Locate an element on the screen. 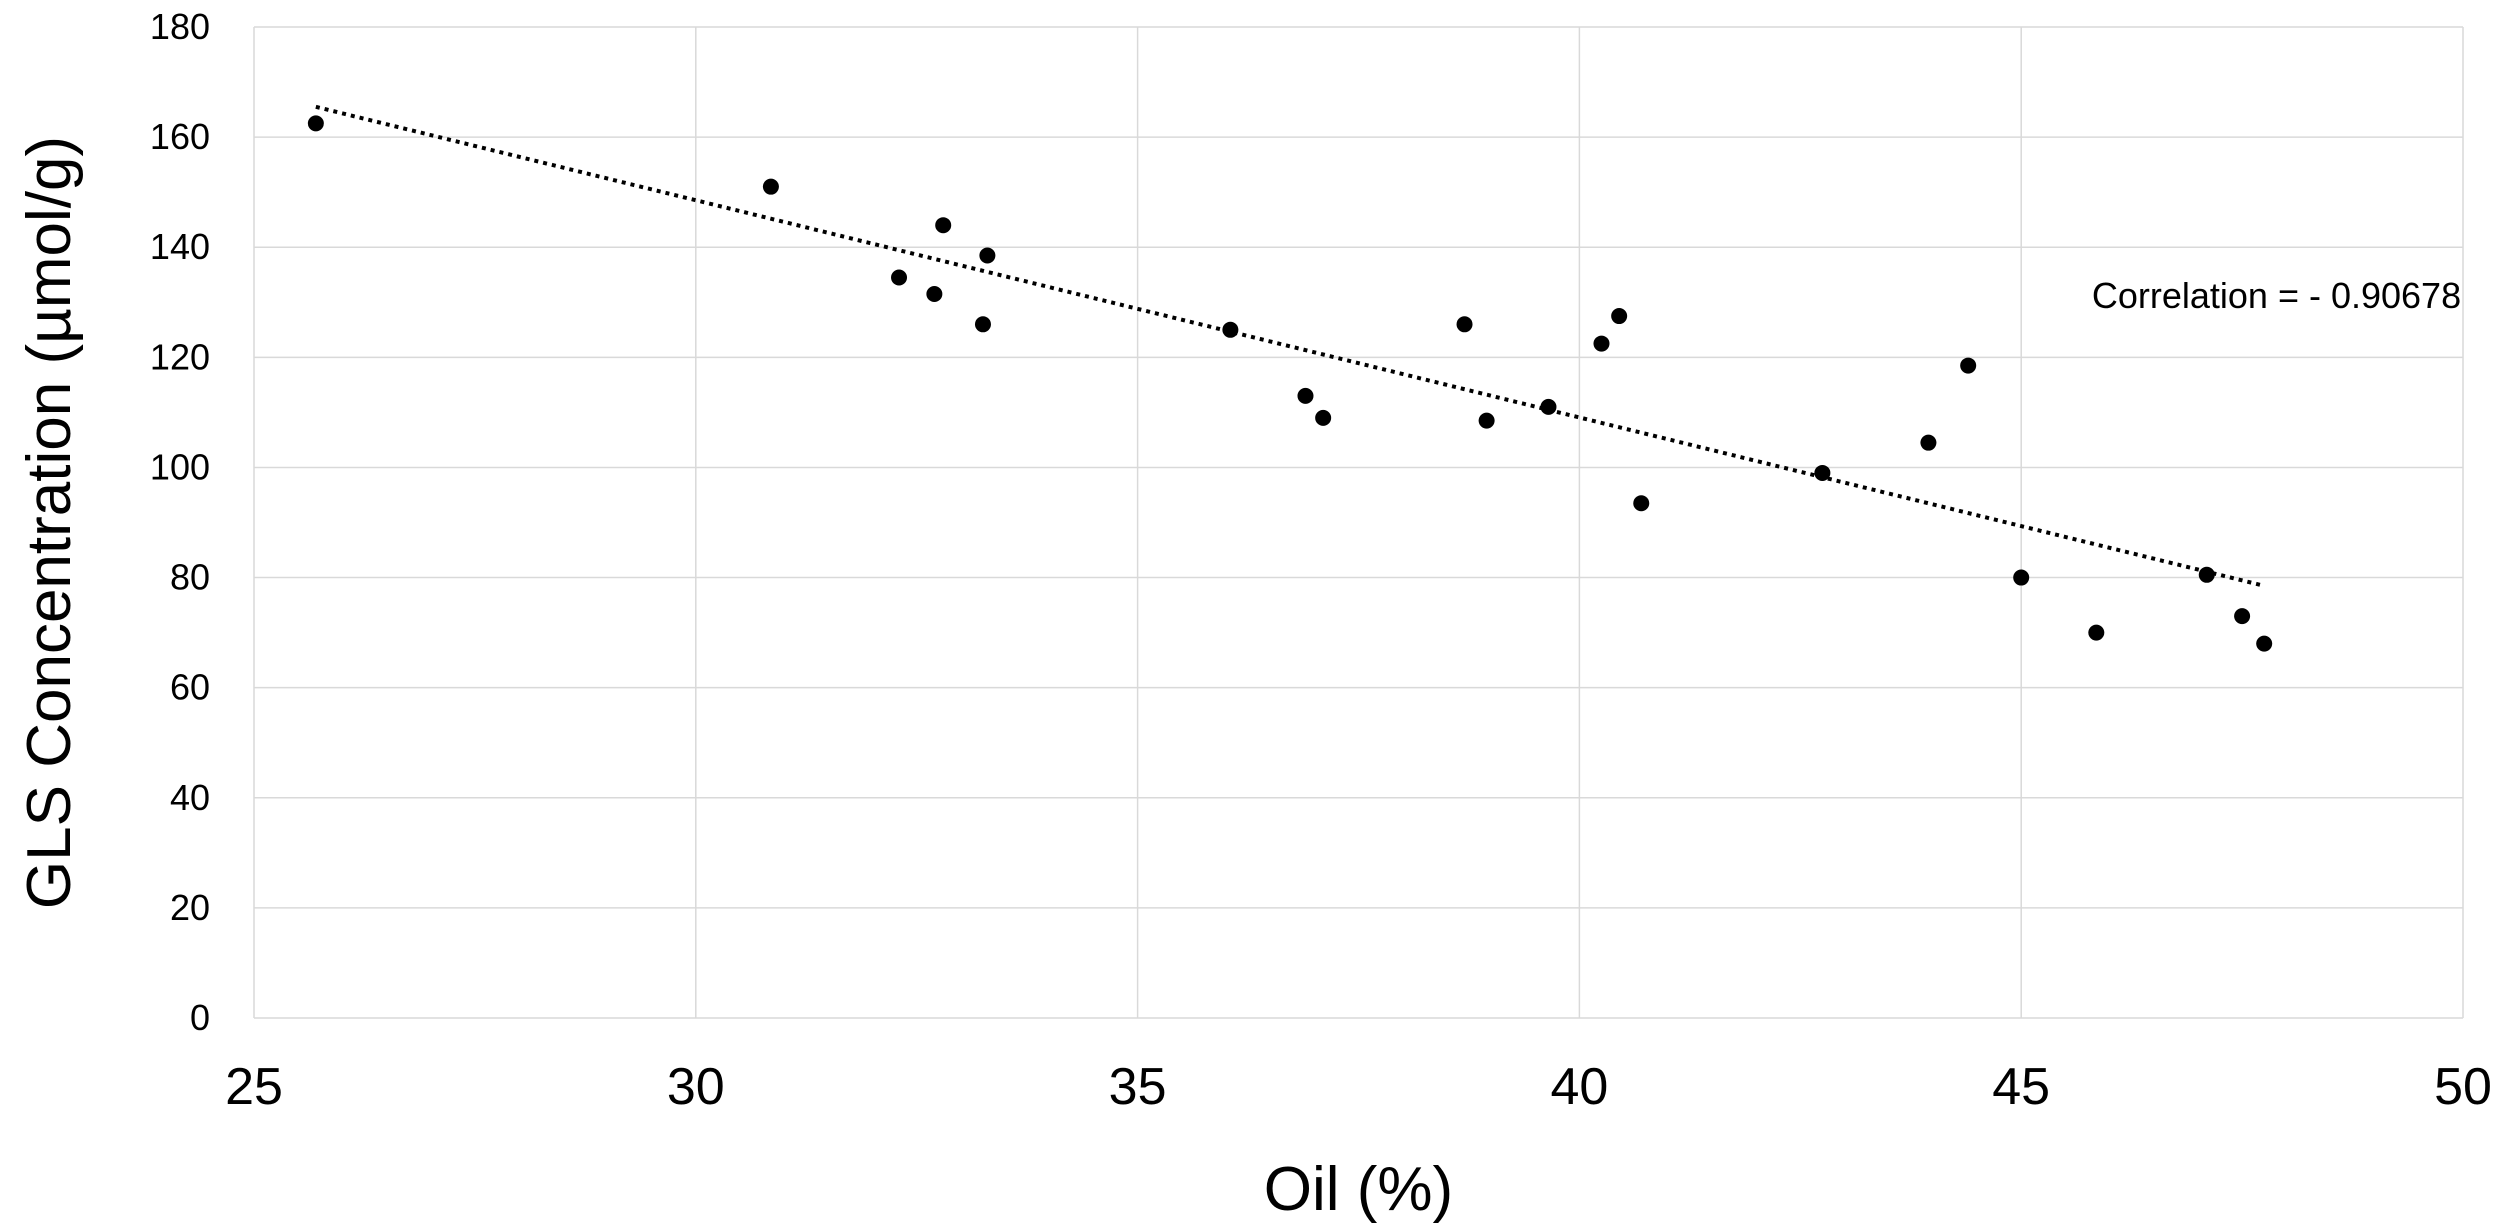 The height and width of the screenshot is (1230, 2507). y-tick-label: 120 is located at coordinates (180, 356).